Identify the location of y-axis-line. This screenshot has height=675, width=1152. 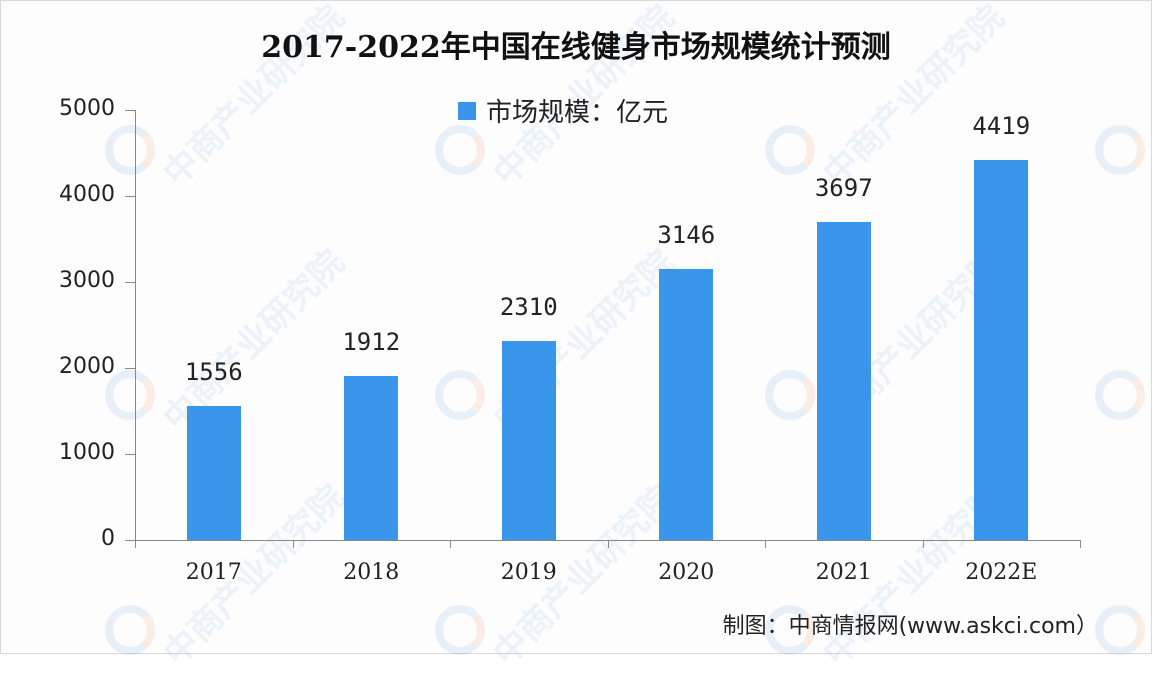
(135, 329).